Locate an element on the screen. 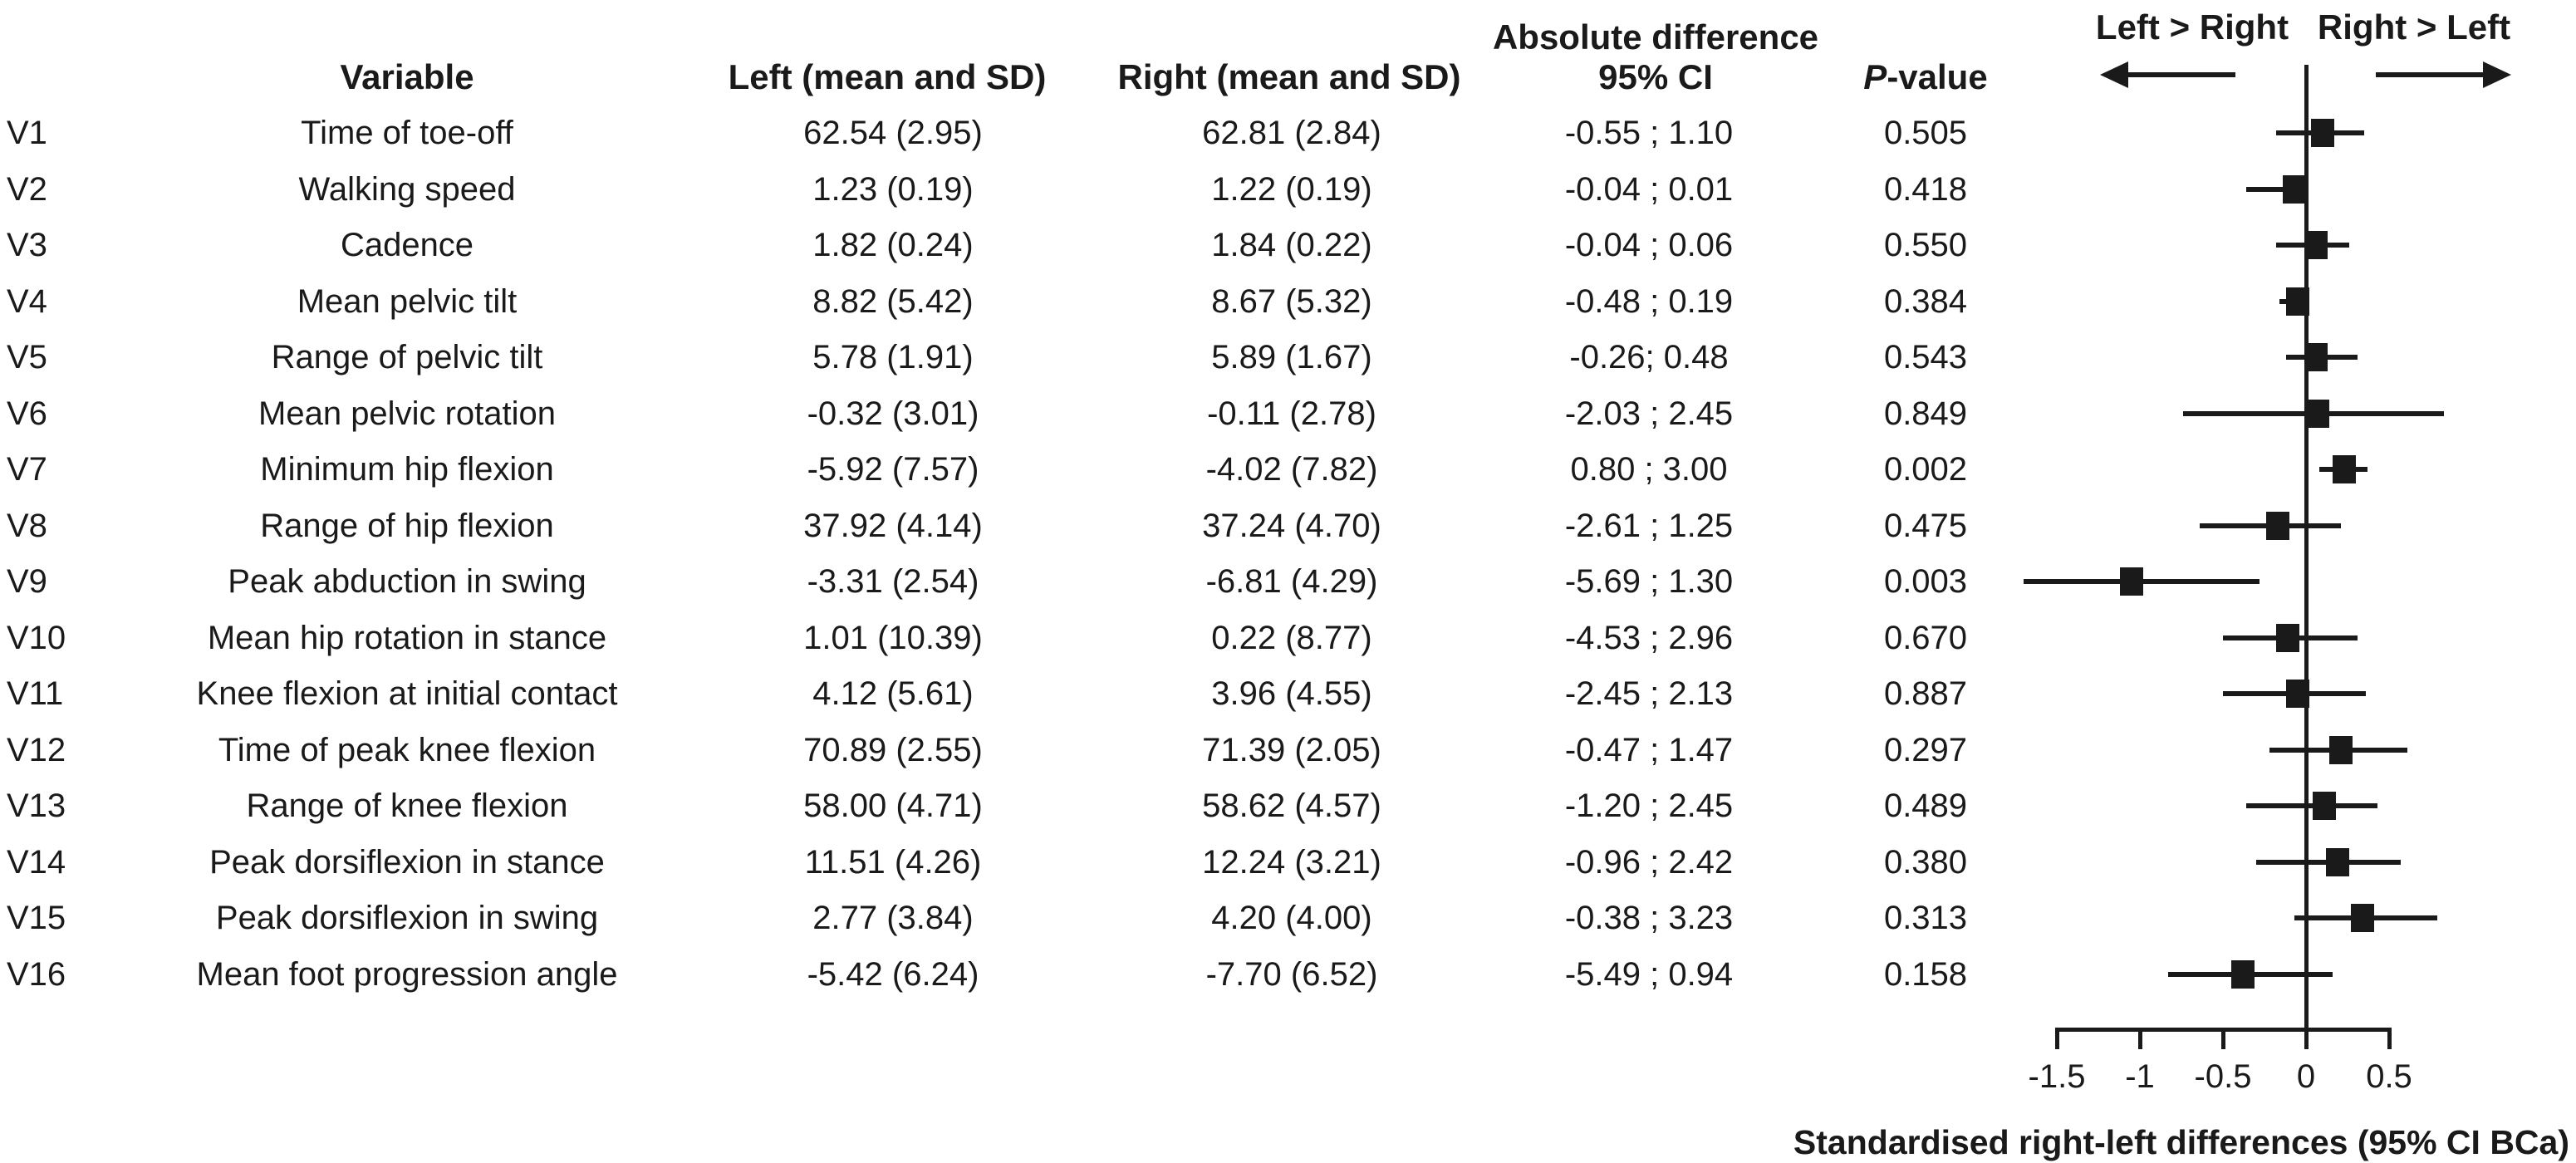  variable-cell: Peak dorsiflexion in stance is located at coordinates (407, 862).